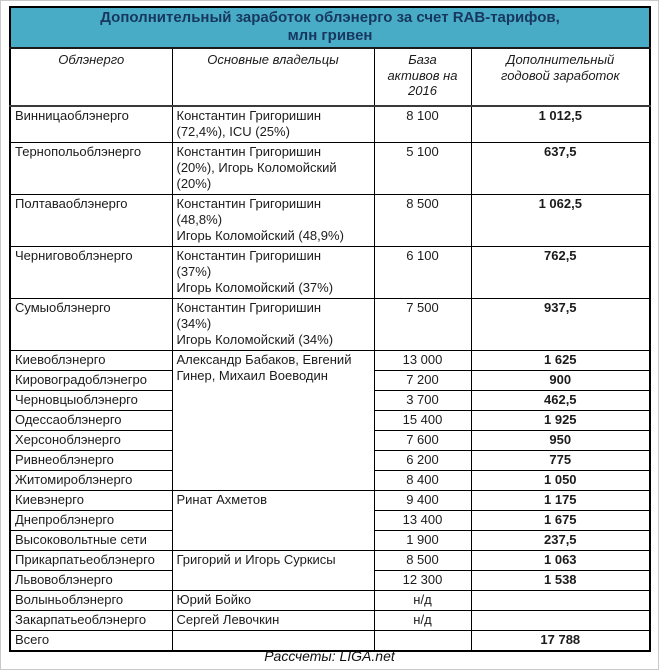  What do you see at coordinates (422, 460) in the screenshot?
I see `cell-asset-base: 6 200` at bounding box center [422, 460].